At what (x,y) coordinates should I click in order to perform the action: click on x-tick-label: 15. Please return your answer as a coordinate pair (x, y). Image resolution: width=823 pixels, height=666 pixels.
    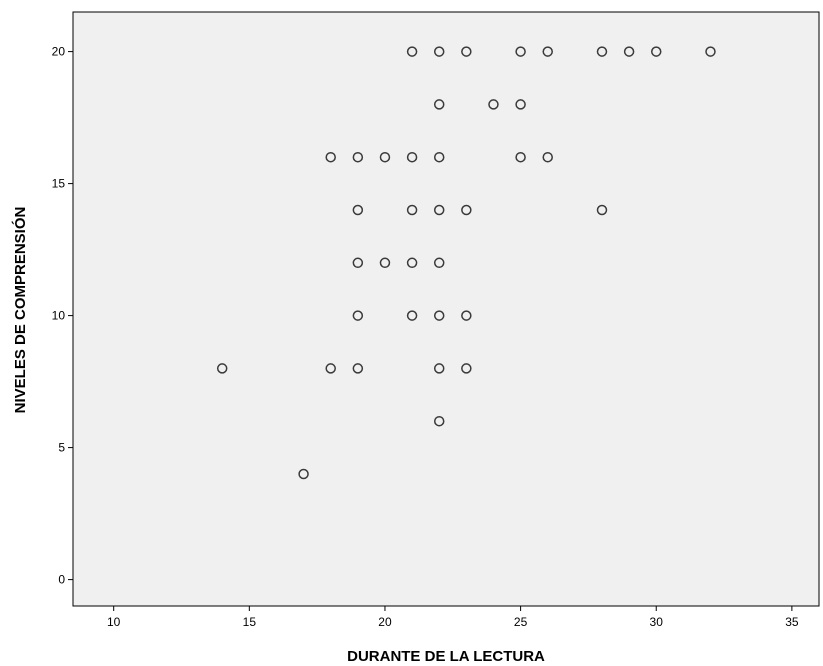
    Looking at the image, I should click on (250, 622).